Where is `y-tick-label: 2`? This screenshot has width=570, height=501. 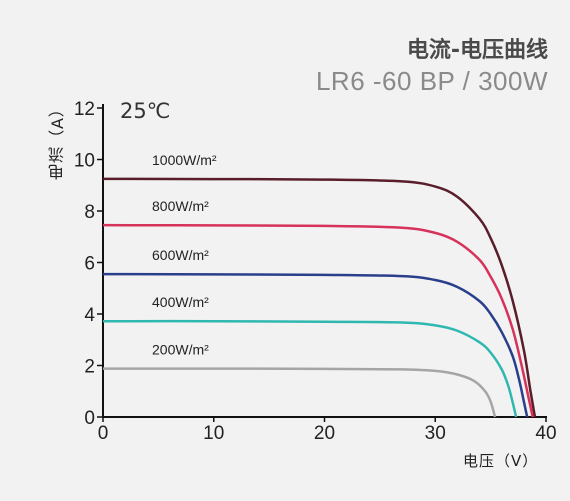 y-tick-label: 2 is located at coordinates (89, 367).